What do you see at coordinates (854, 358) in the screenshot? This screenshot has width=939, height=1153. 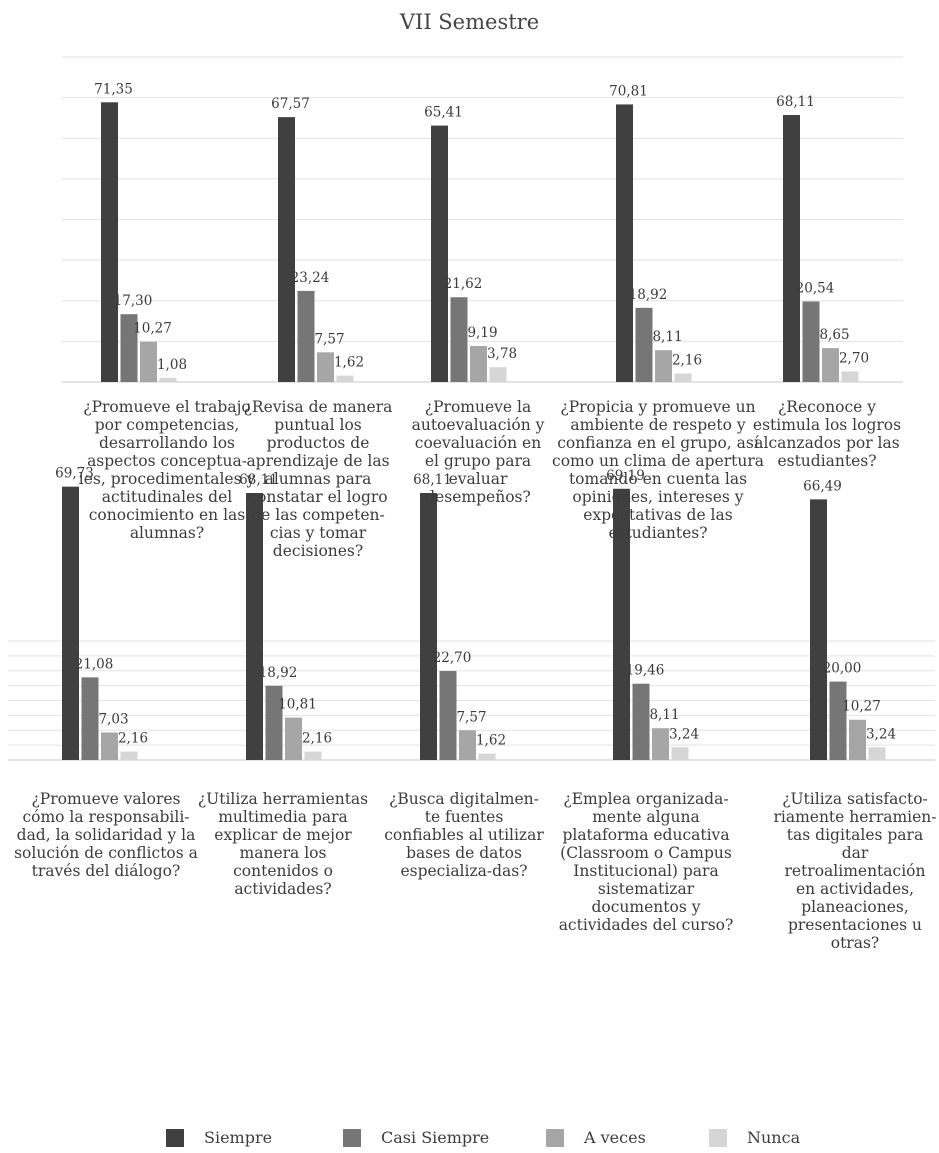 I see `data-label: 2,70` at bounding box center [854, 358].